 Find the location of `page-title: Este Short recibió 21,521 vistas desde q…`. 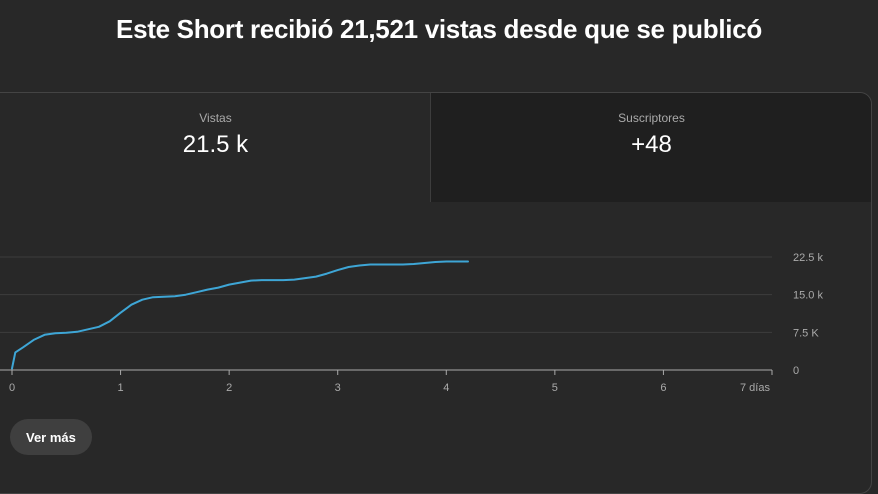

page-title: Este Short recibió 21,521 vistas desde q… is located at coordinates (439, 29).